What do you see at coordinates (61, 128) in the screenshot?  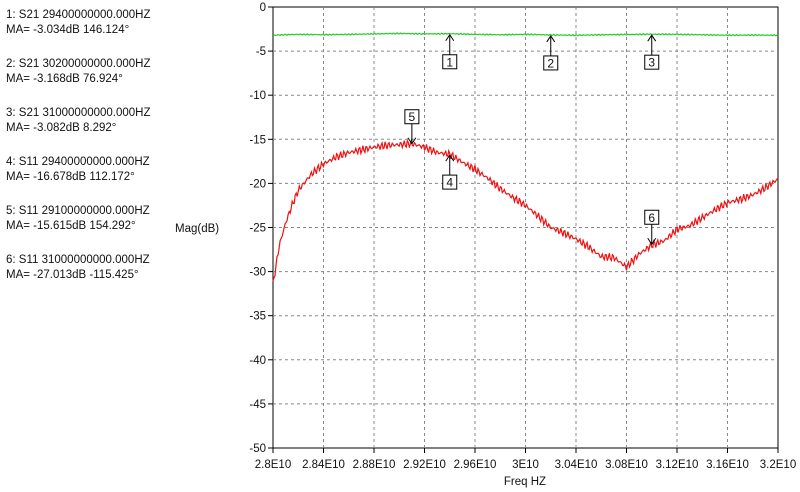 I see `marker-readout-line2: MA= -3.082dB 8.292°` at bounding box center [61, 128].